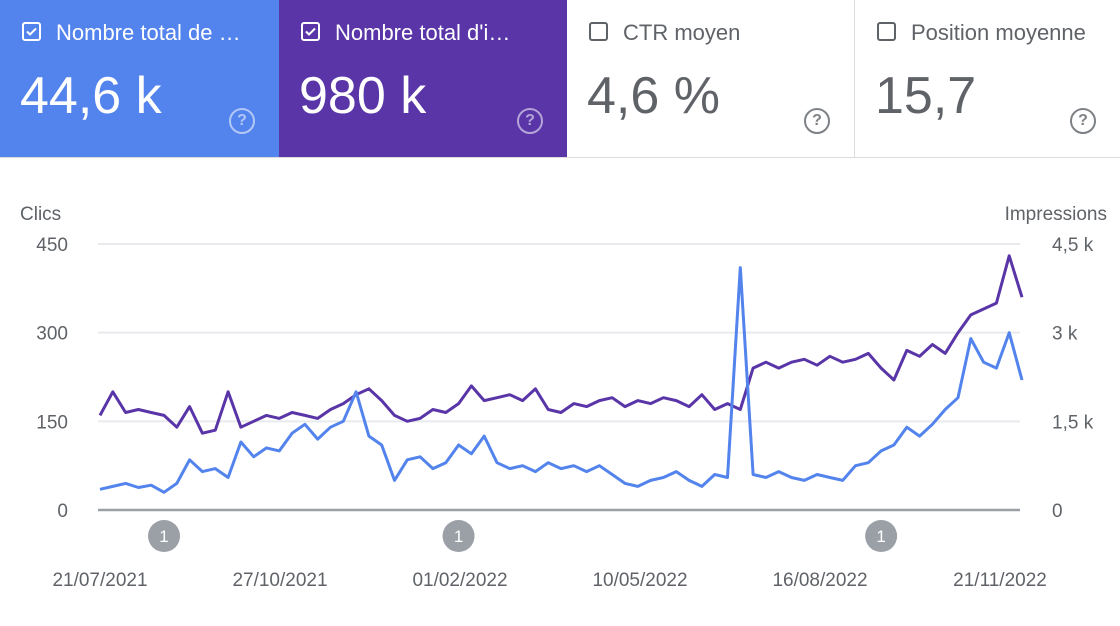 The width and height of the screenshot is (1120, 626). I want to click on right-tick-label: 0, so click(1057, 511).